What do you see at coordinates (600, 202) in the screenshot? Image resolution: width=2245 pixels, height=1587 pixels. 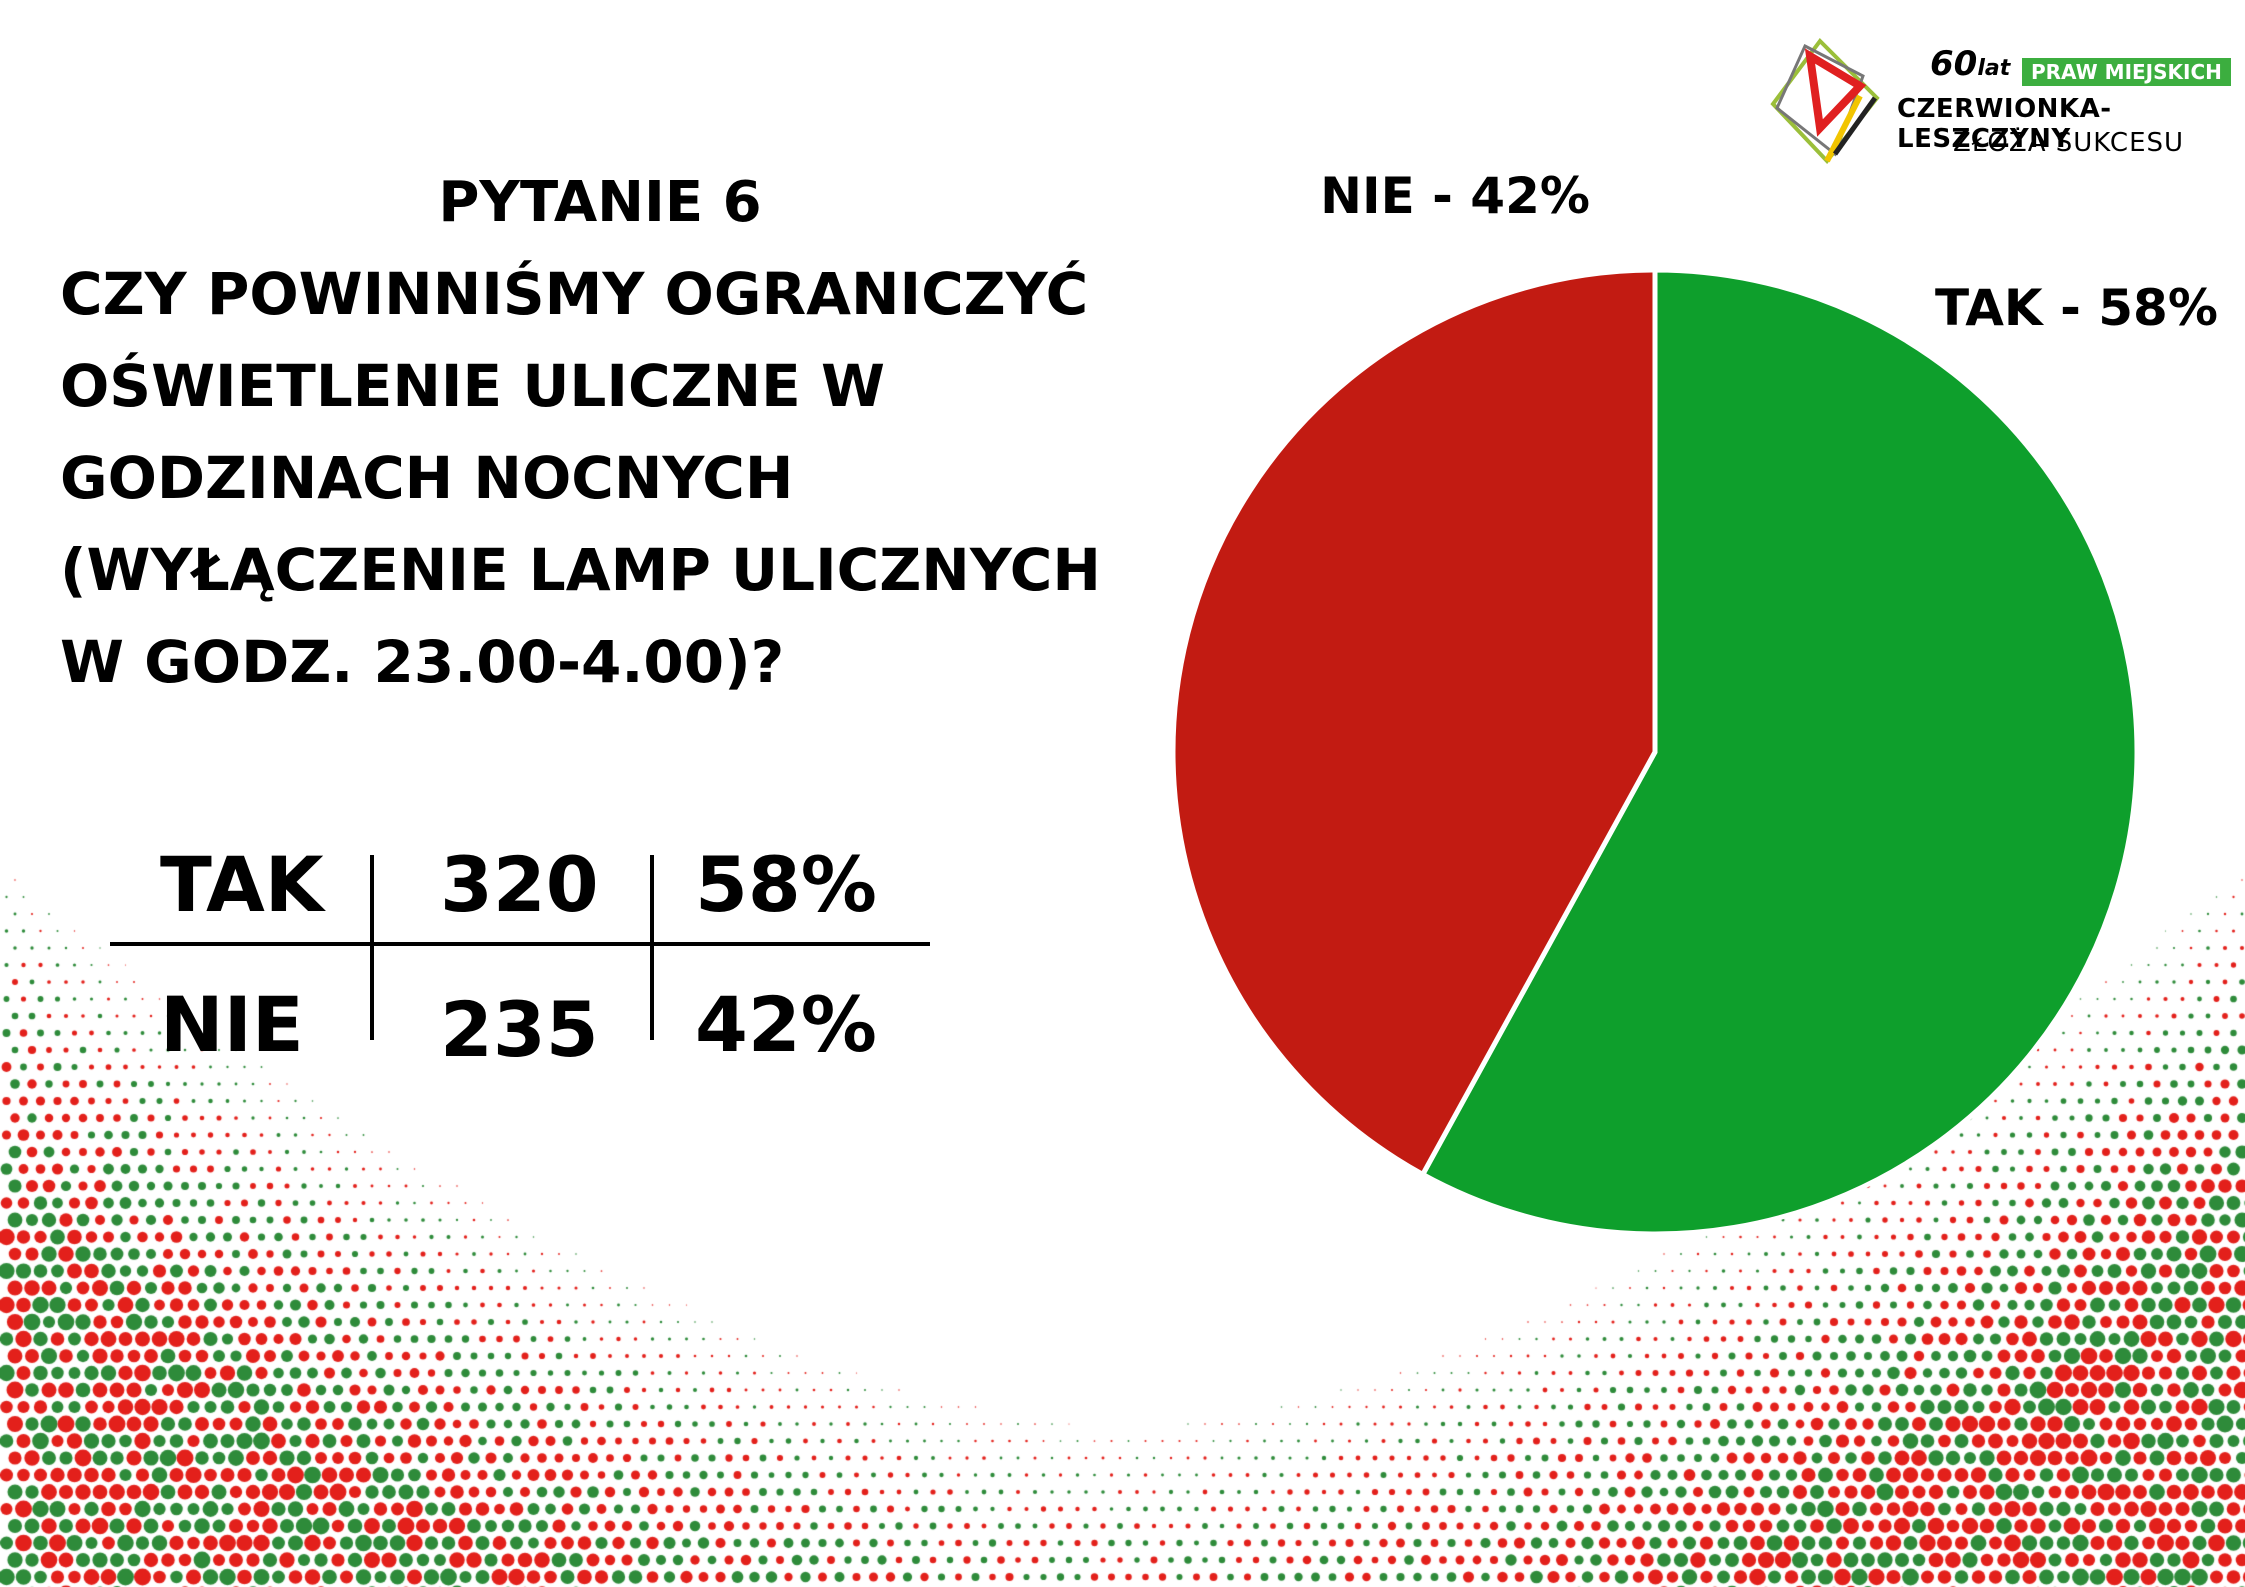 I see `question-number: PYTANIE 6` at bounding box center [600, 202].